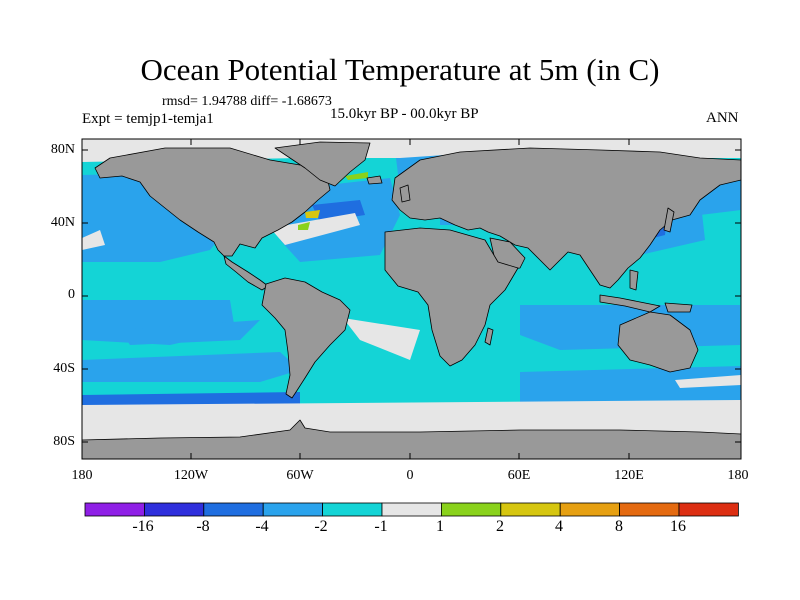 This screenshot has height=600, width=800. What do you see at coordinates (559, 526) in the screenshot?
I see `colorbar-label: 4` at bounding box center [559, 526].